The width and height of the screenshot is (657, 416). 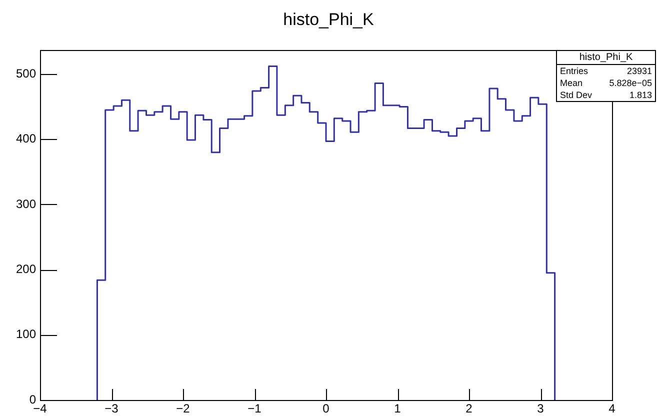 What do you see at coordinates (111, 409) in the screenshot?
I see `x-tick-label: −3` at bounding box center [111, 409].